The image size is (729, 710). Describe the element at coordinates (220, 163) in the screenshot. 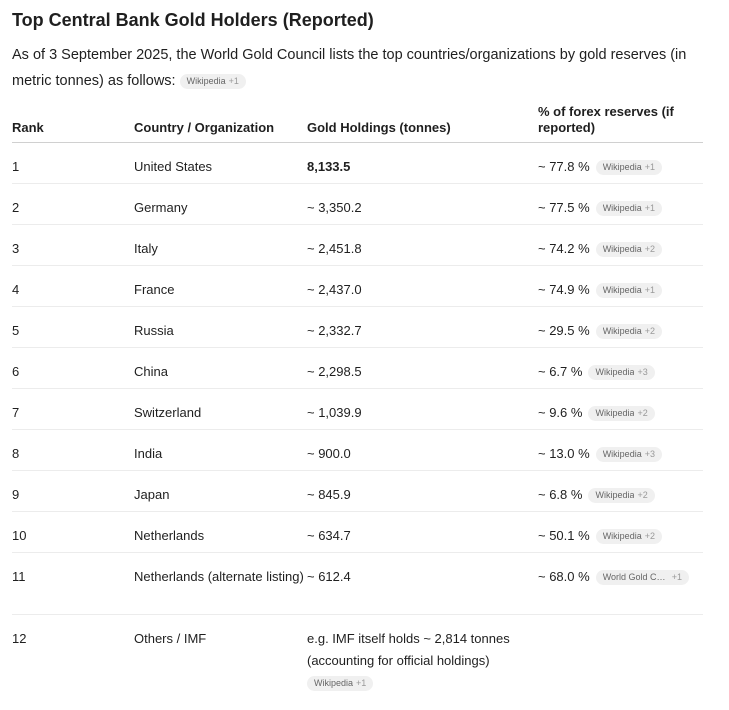

I see `country-cell: United States` at that location.